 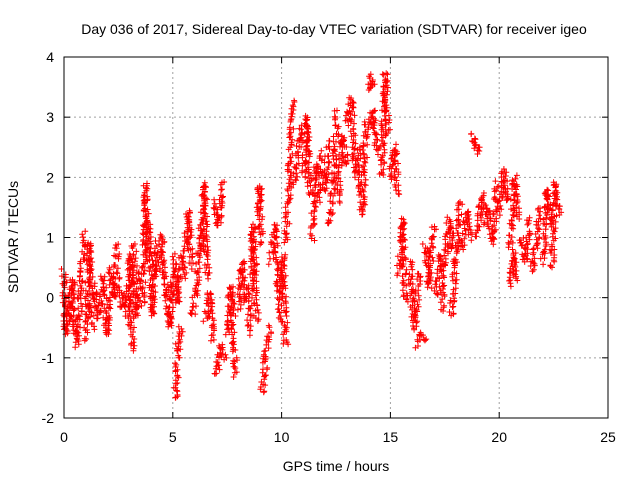 What do you see at coordinates (391, 437) in the screenshot?
I see `x-tick-label: 15` at bounding box center [391, 437].